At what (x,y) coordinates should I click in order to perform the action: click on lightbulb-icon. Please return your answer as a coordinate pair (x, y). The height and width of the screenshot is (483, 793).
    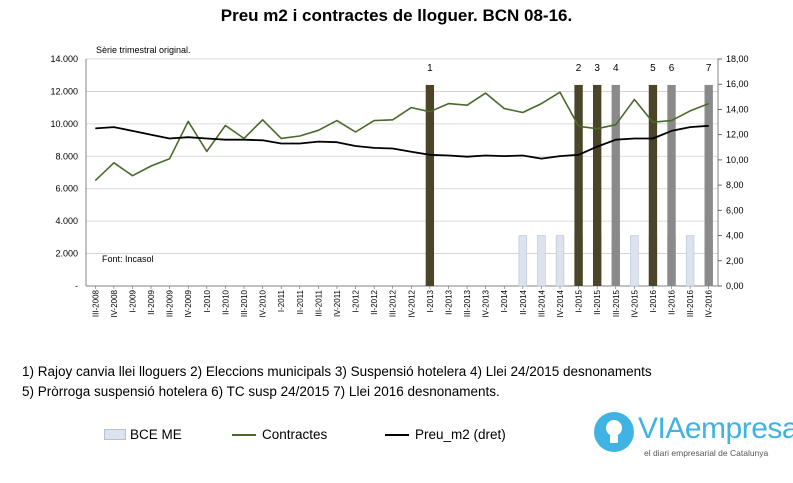
    Looking at the image, I should click on (614, 432).